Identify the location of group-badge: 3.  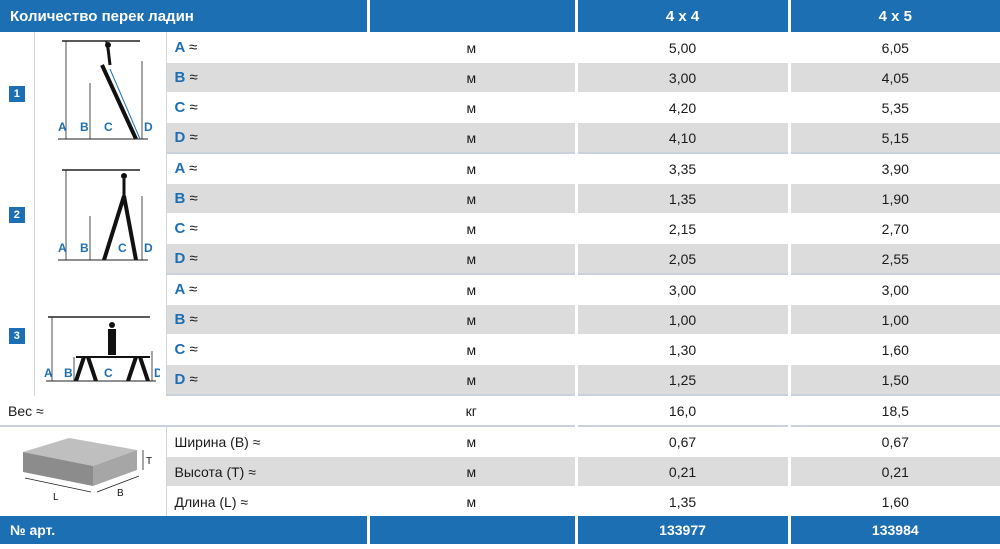
(16, 335).